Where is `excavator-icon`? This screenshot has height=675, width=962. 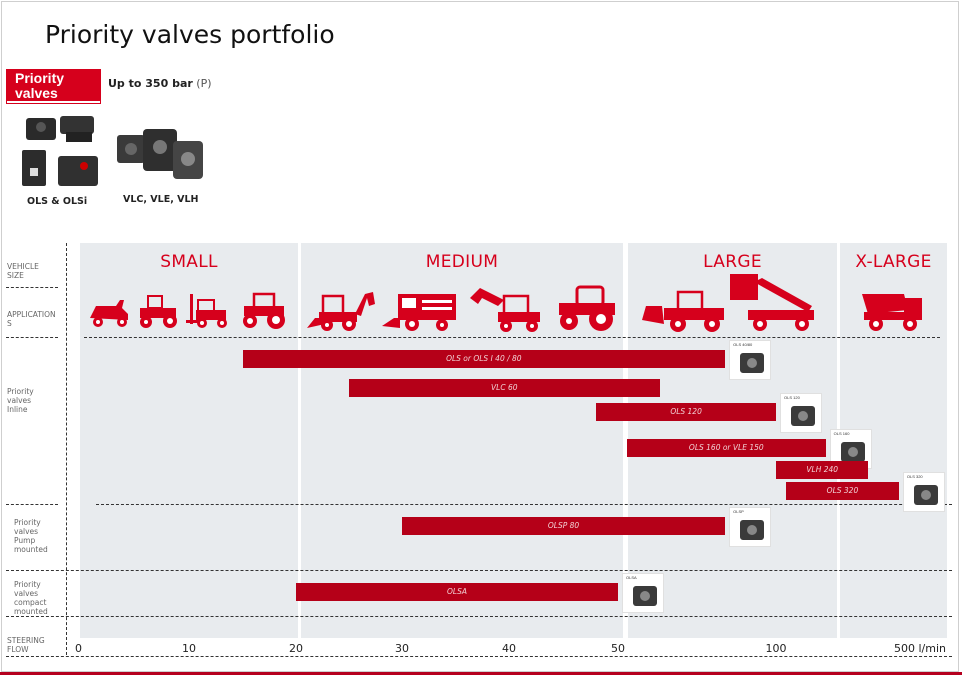
excavator-icon is located at coordinates (505, 310).